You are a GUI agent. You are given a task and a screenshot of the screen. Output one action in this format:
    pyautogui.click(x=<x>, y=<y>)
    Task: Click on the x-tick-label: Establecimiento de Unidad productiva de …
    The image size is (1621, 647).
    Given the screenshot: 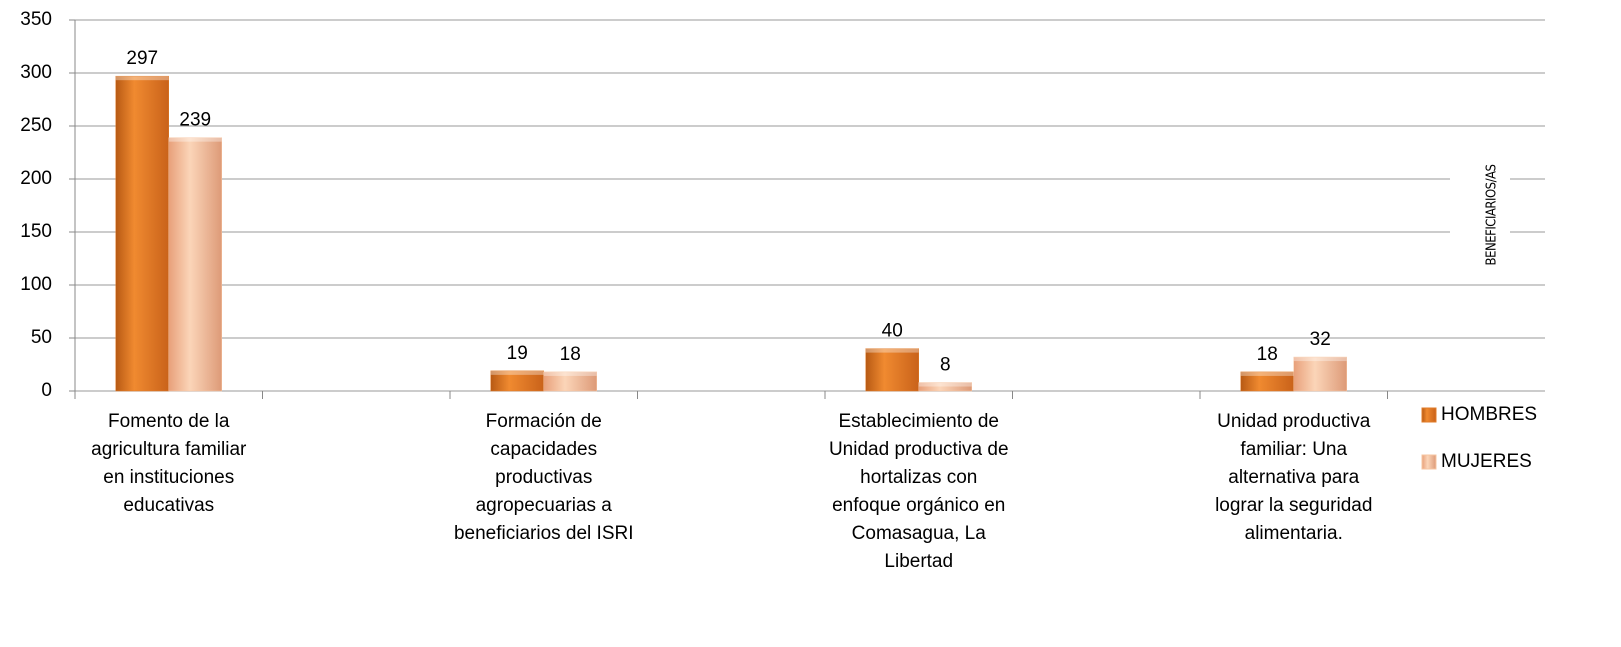 What is the action you would take?
    pyautogui.click(x=918, y=491)
    